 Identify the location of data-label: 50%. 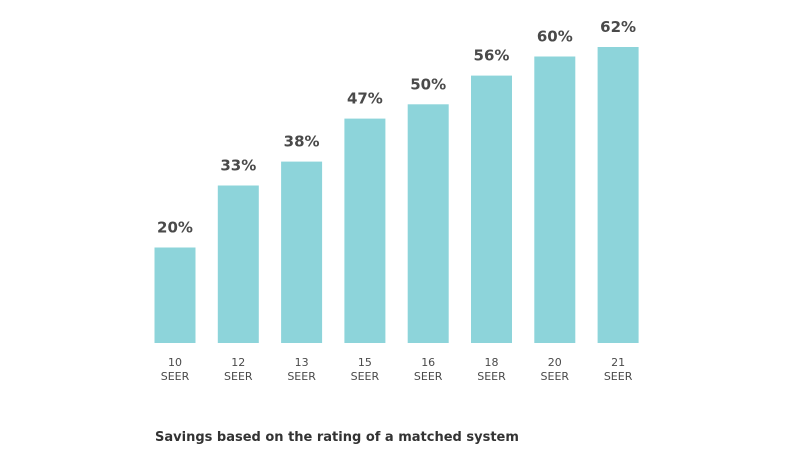
(428, 84).